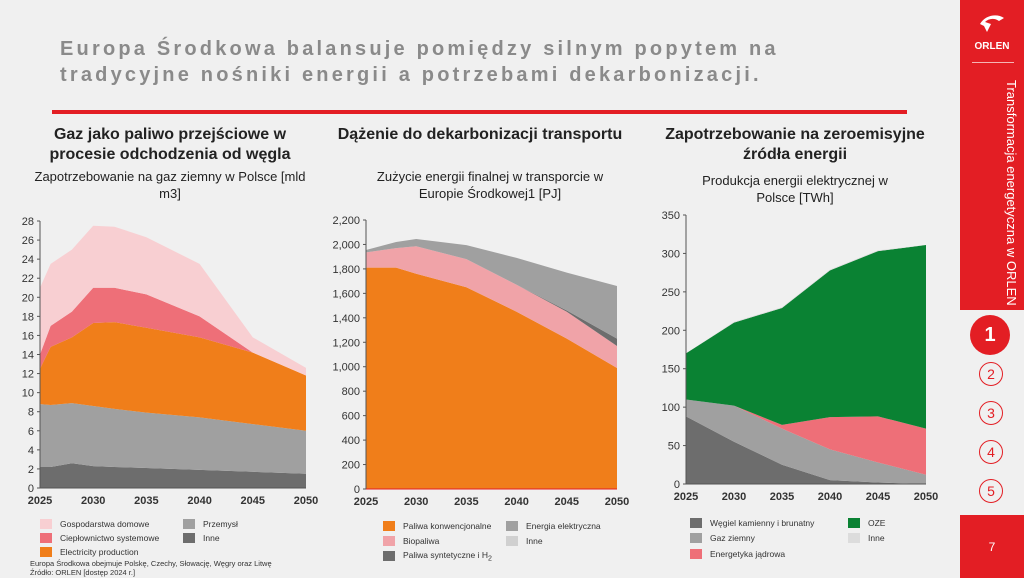 This screenshot has height=578, width=1024. Describe the element at coordinates (991, 452) in the screenshot. I see `step-4-button: 4` at that location.